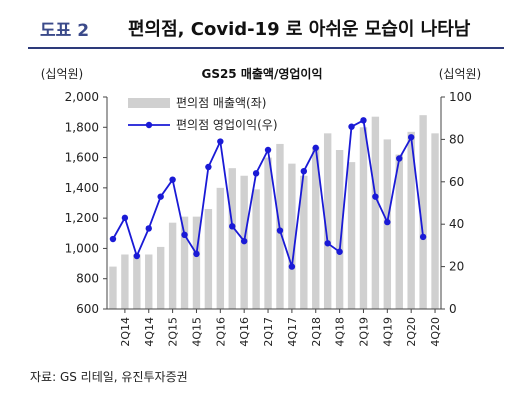  Describe the element at coordinates (299, 29) in the screenshot. I see `figure-title: 편의점, Covid-19 로 아쉬운 모습이 나타남` at that location.